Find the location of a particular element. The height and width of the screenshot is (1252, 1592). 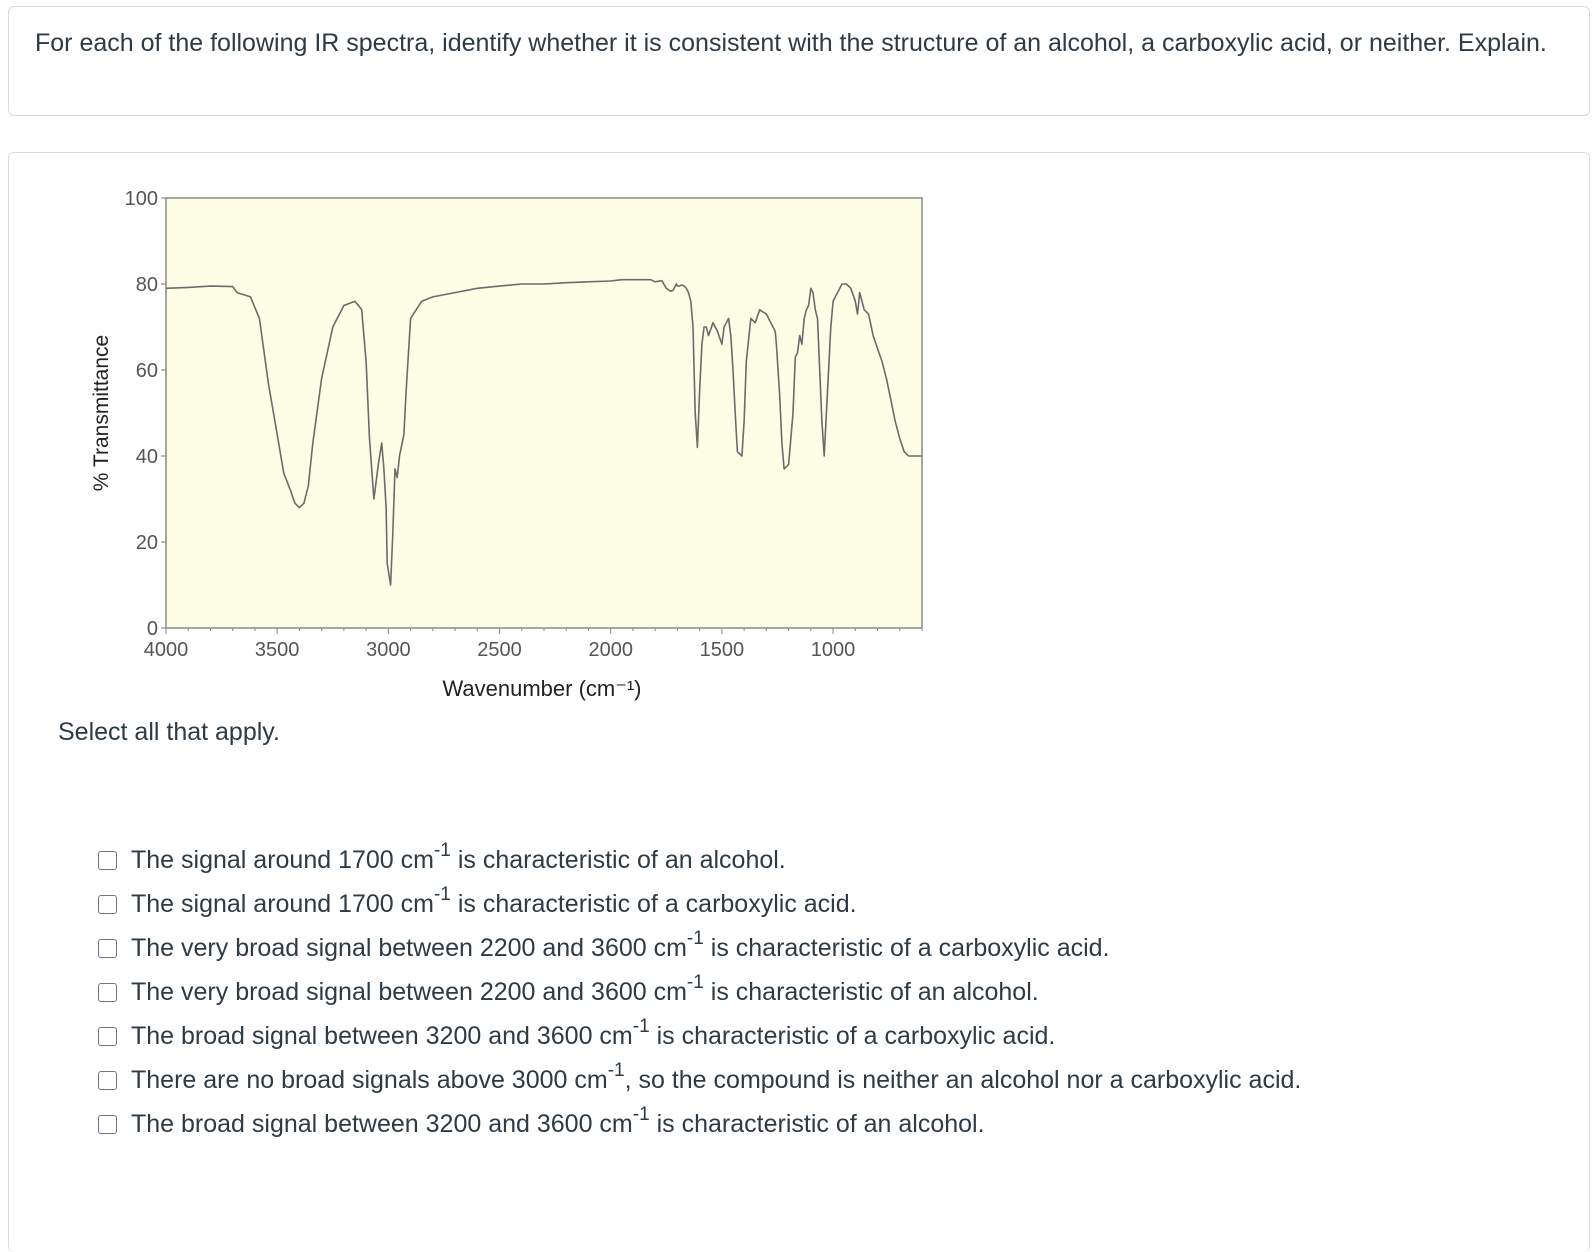

x-tick-label: 1500 is located at coordinates (722, 650).